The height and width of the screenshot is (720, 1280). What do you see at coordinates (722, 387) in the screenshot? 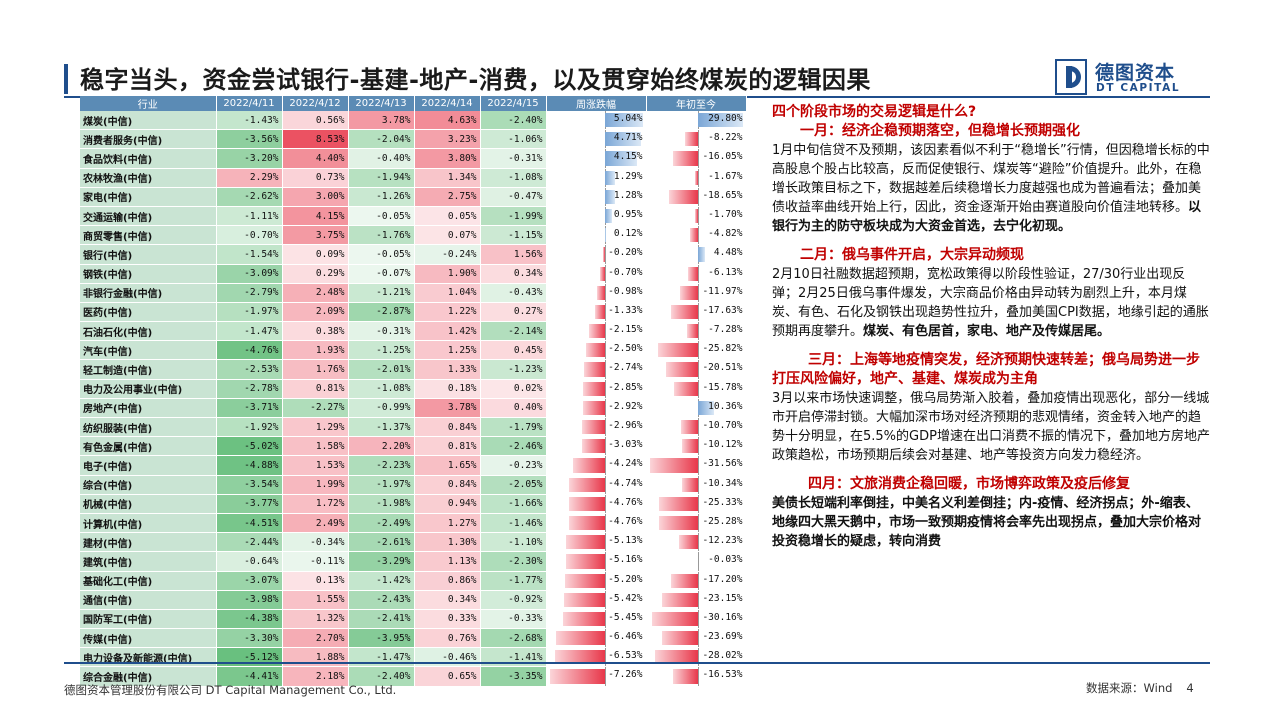
I see `bar-value: -15.78%` at bounding box center [722, 387].